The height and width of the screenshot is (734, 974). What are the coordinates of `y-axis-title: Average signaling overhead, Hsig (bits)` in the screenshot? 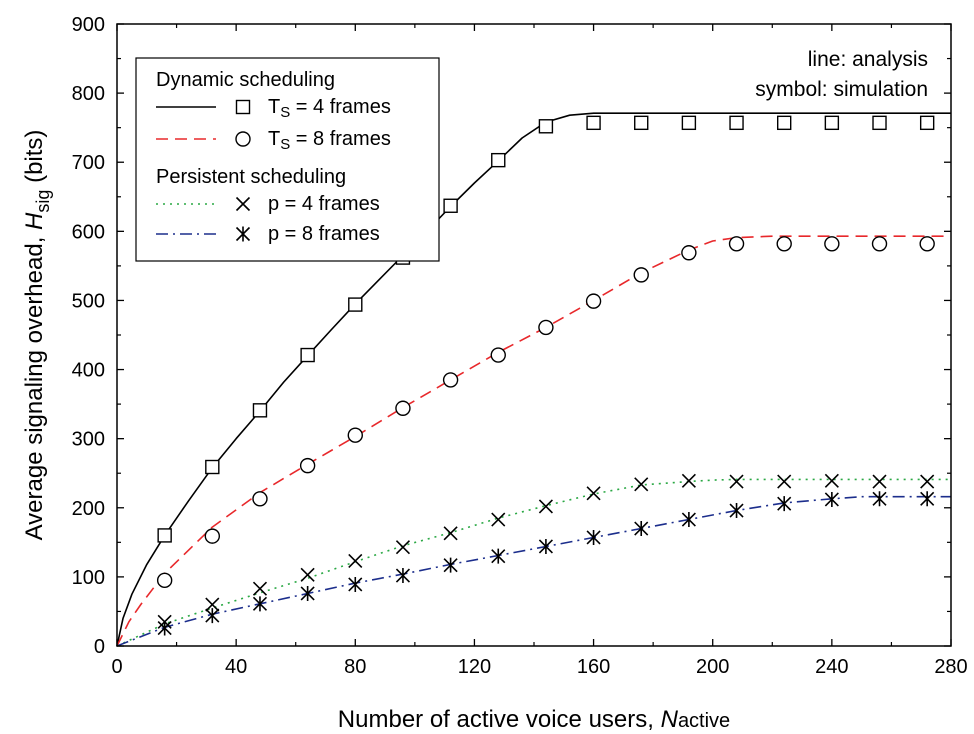 It's located at (37, 335).